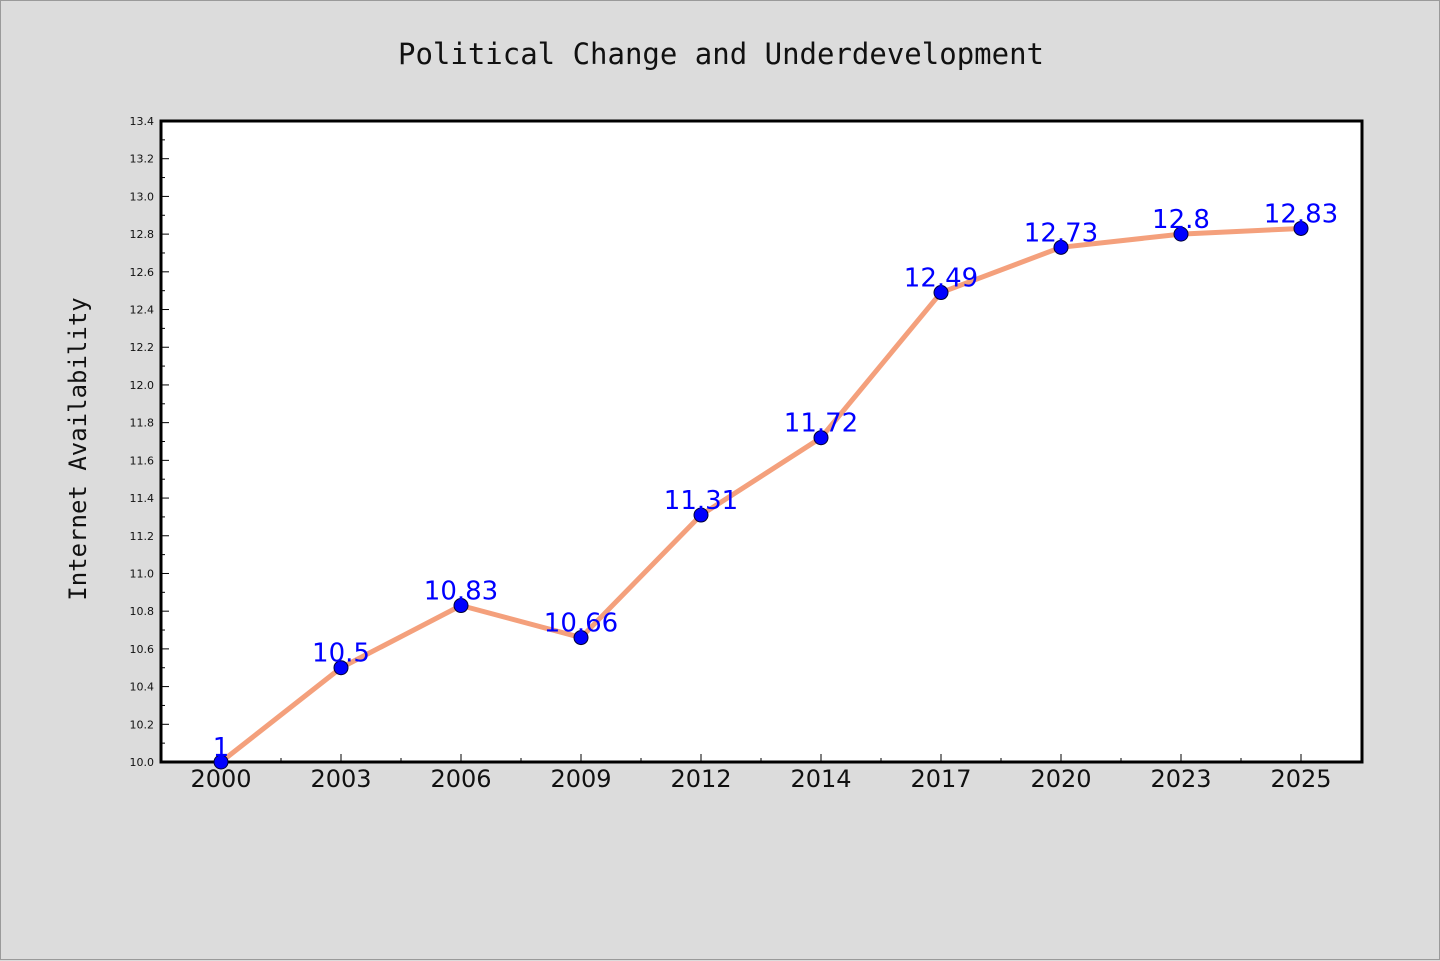 Image resolution: width=1440 pixels, height=961 pixels. I want to click on y-tick-label: 11.2, so click(142, 536).